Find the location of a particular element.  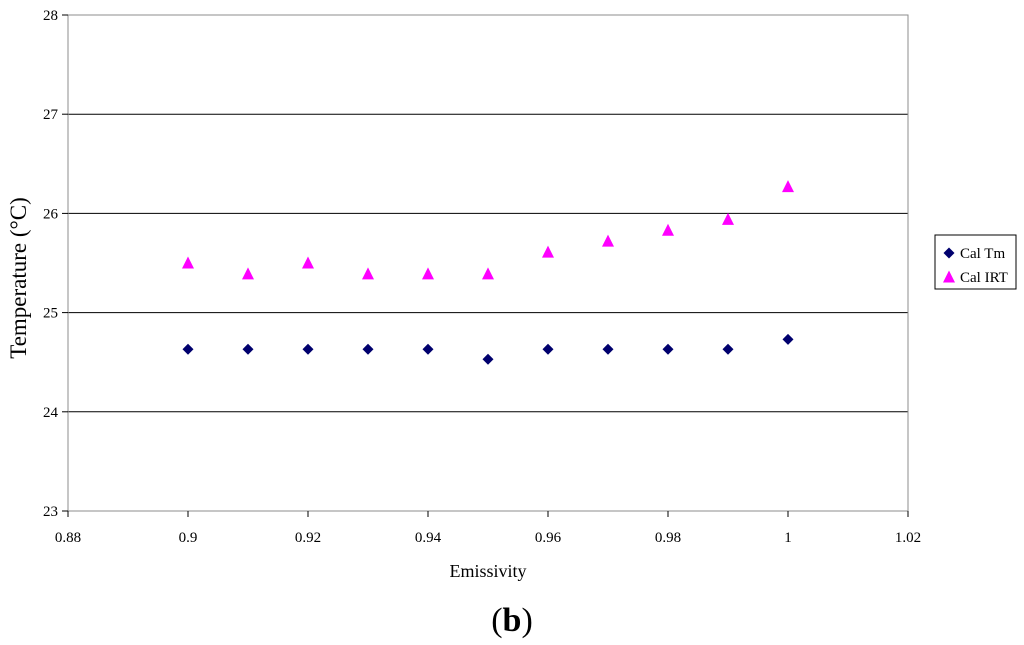

x-axis-title: Emissivity is located at coordinates (487, 571).